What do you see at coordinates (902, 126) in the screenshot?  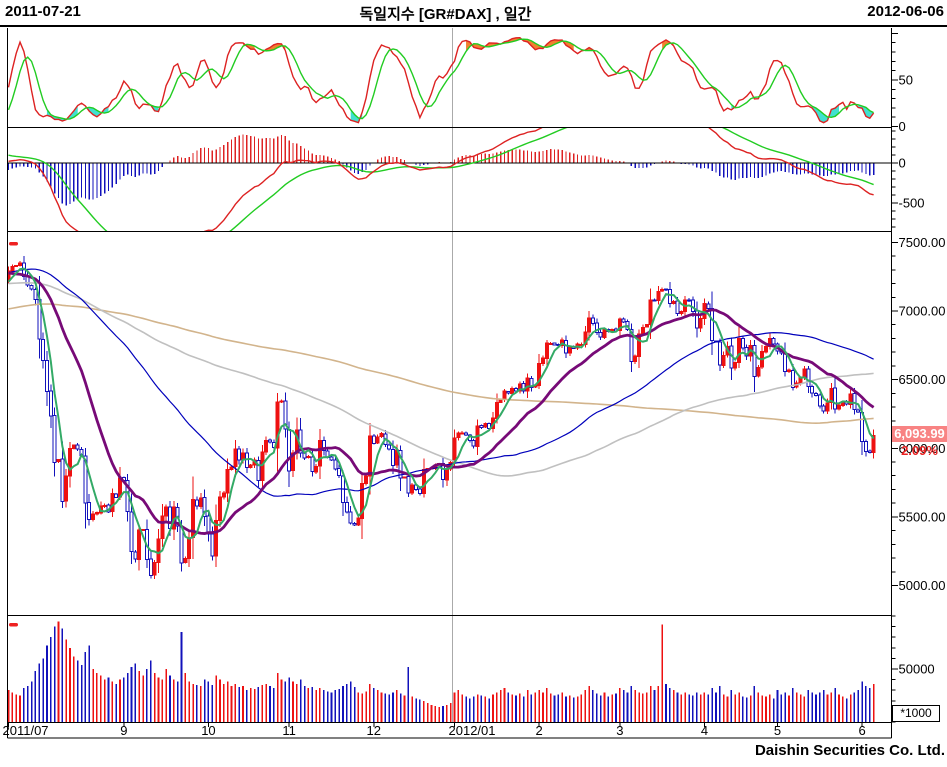 I see `stoch-axis-label: 0` at bounding box center [902, 126].